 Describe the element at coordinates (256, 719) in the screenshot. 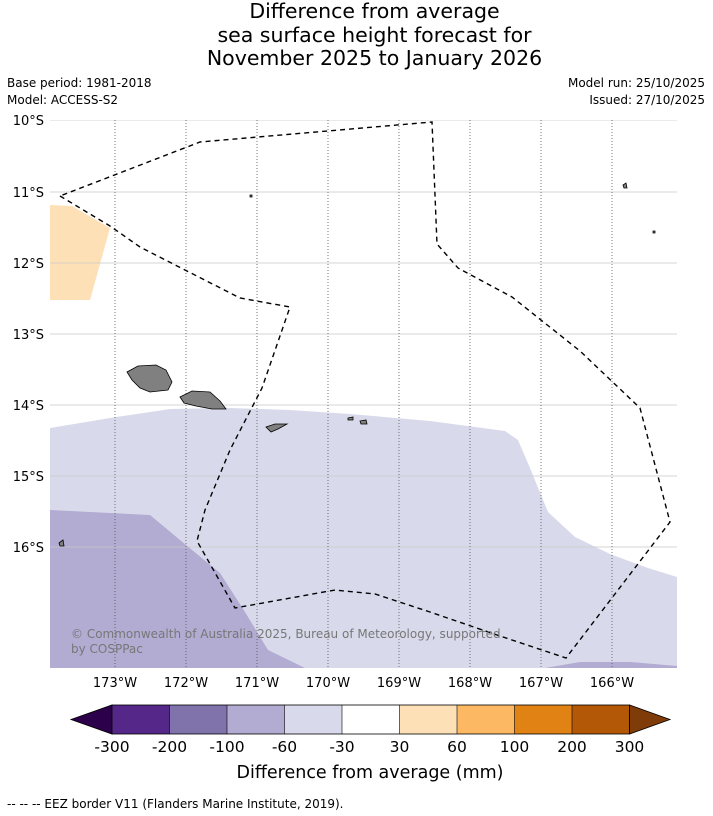

I see `colorbar-bin-minus100-minus60` at that location.